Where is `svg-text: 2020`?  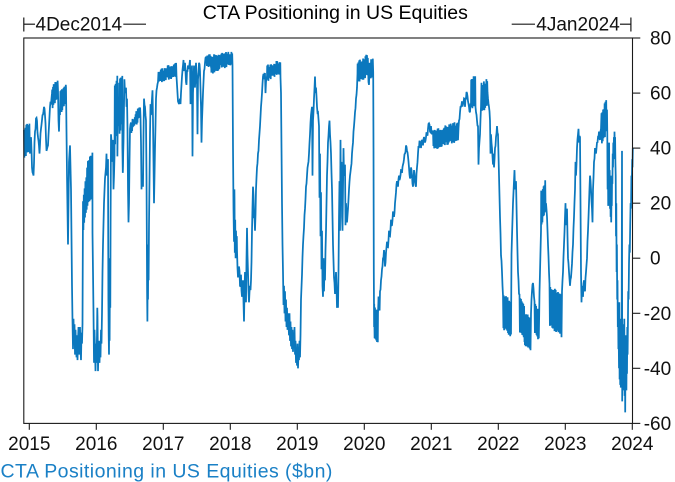 svg-text: 2020 is located at coordinates (364, 444).